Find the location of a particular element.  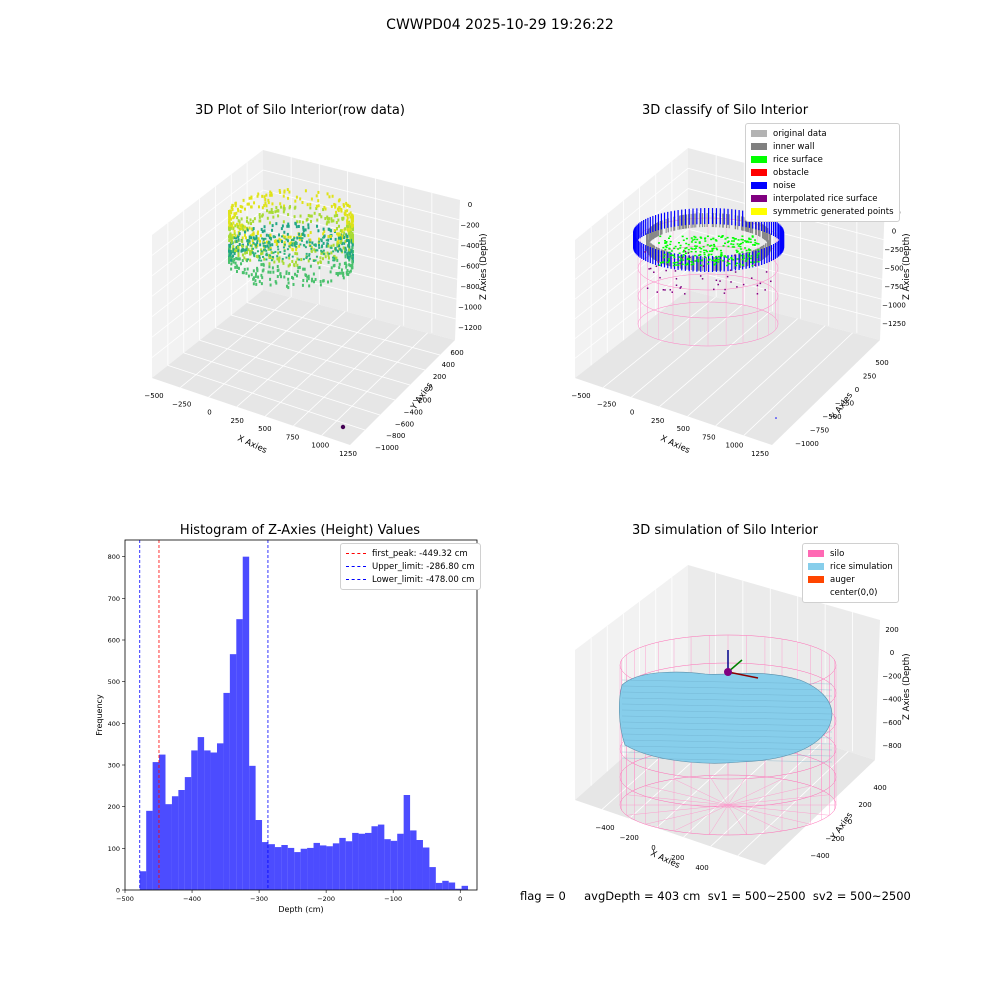

panel1-x-tick-2: 0 is located at coordinates (209, 413).